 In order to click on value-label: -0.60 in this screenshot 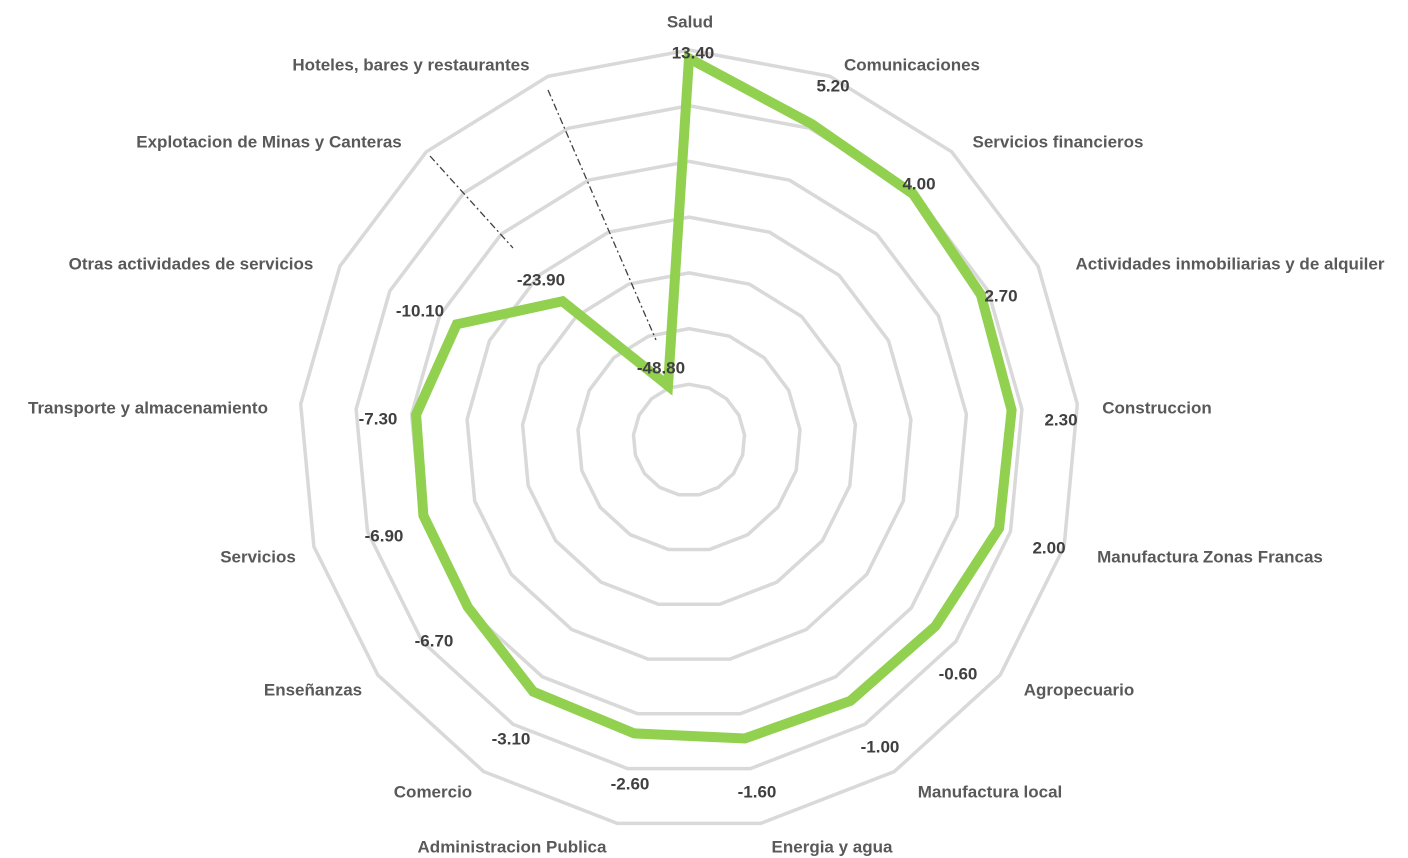, I will do `click(958, 674)`.